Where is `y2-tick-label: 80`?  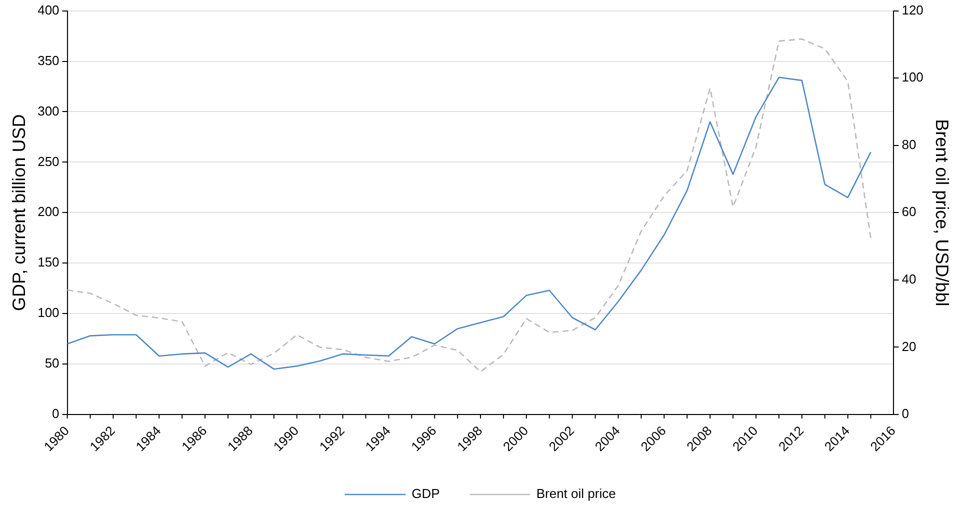 y2-tick-label: 80 is located at coordinates (909, 144).